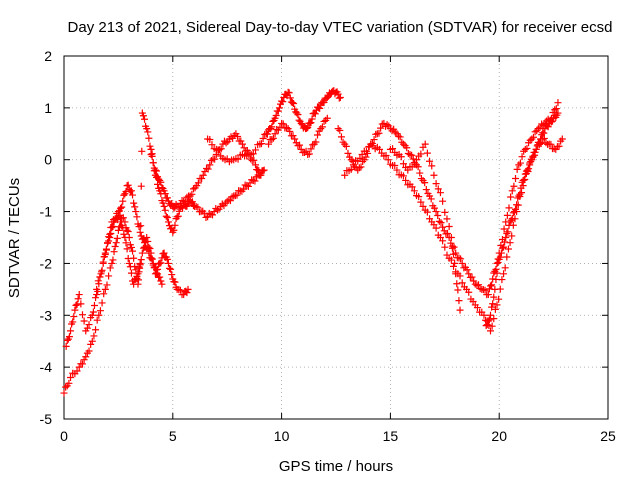  What do you see at coordinates (46, 263) in the screenshot?
I see `y-tick-label: -2` at bounding box center [46, 263].